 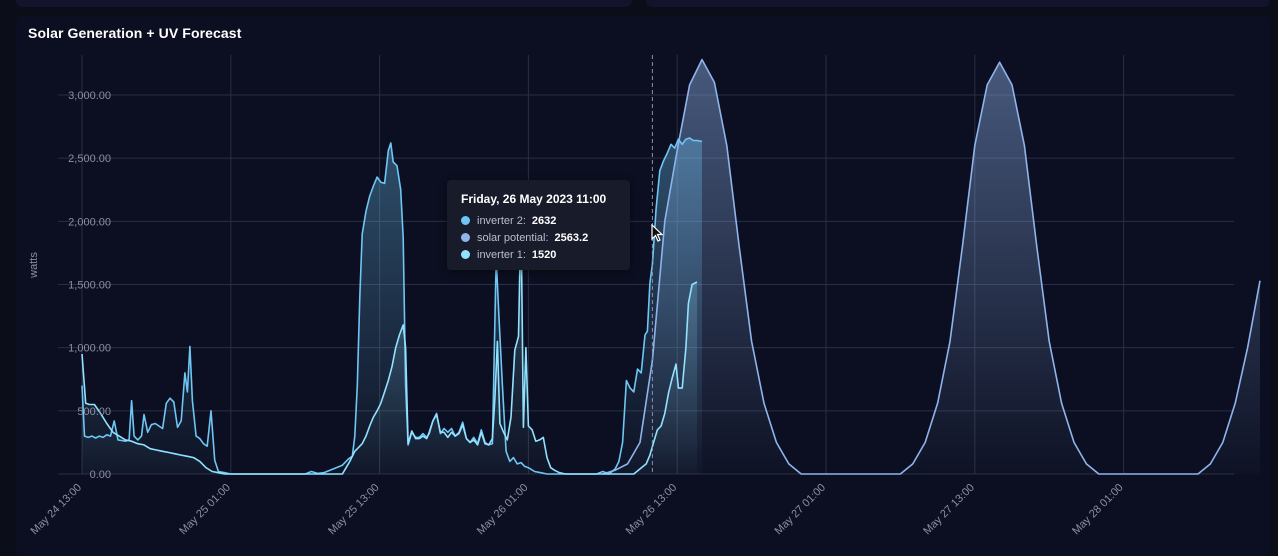 I want to click on x-tick-label: May 25 01:00, so click(x=205, y=510).